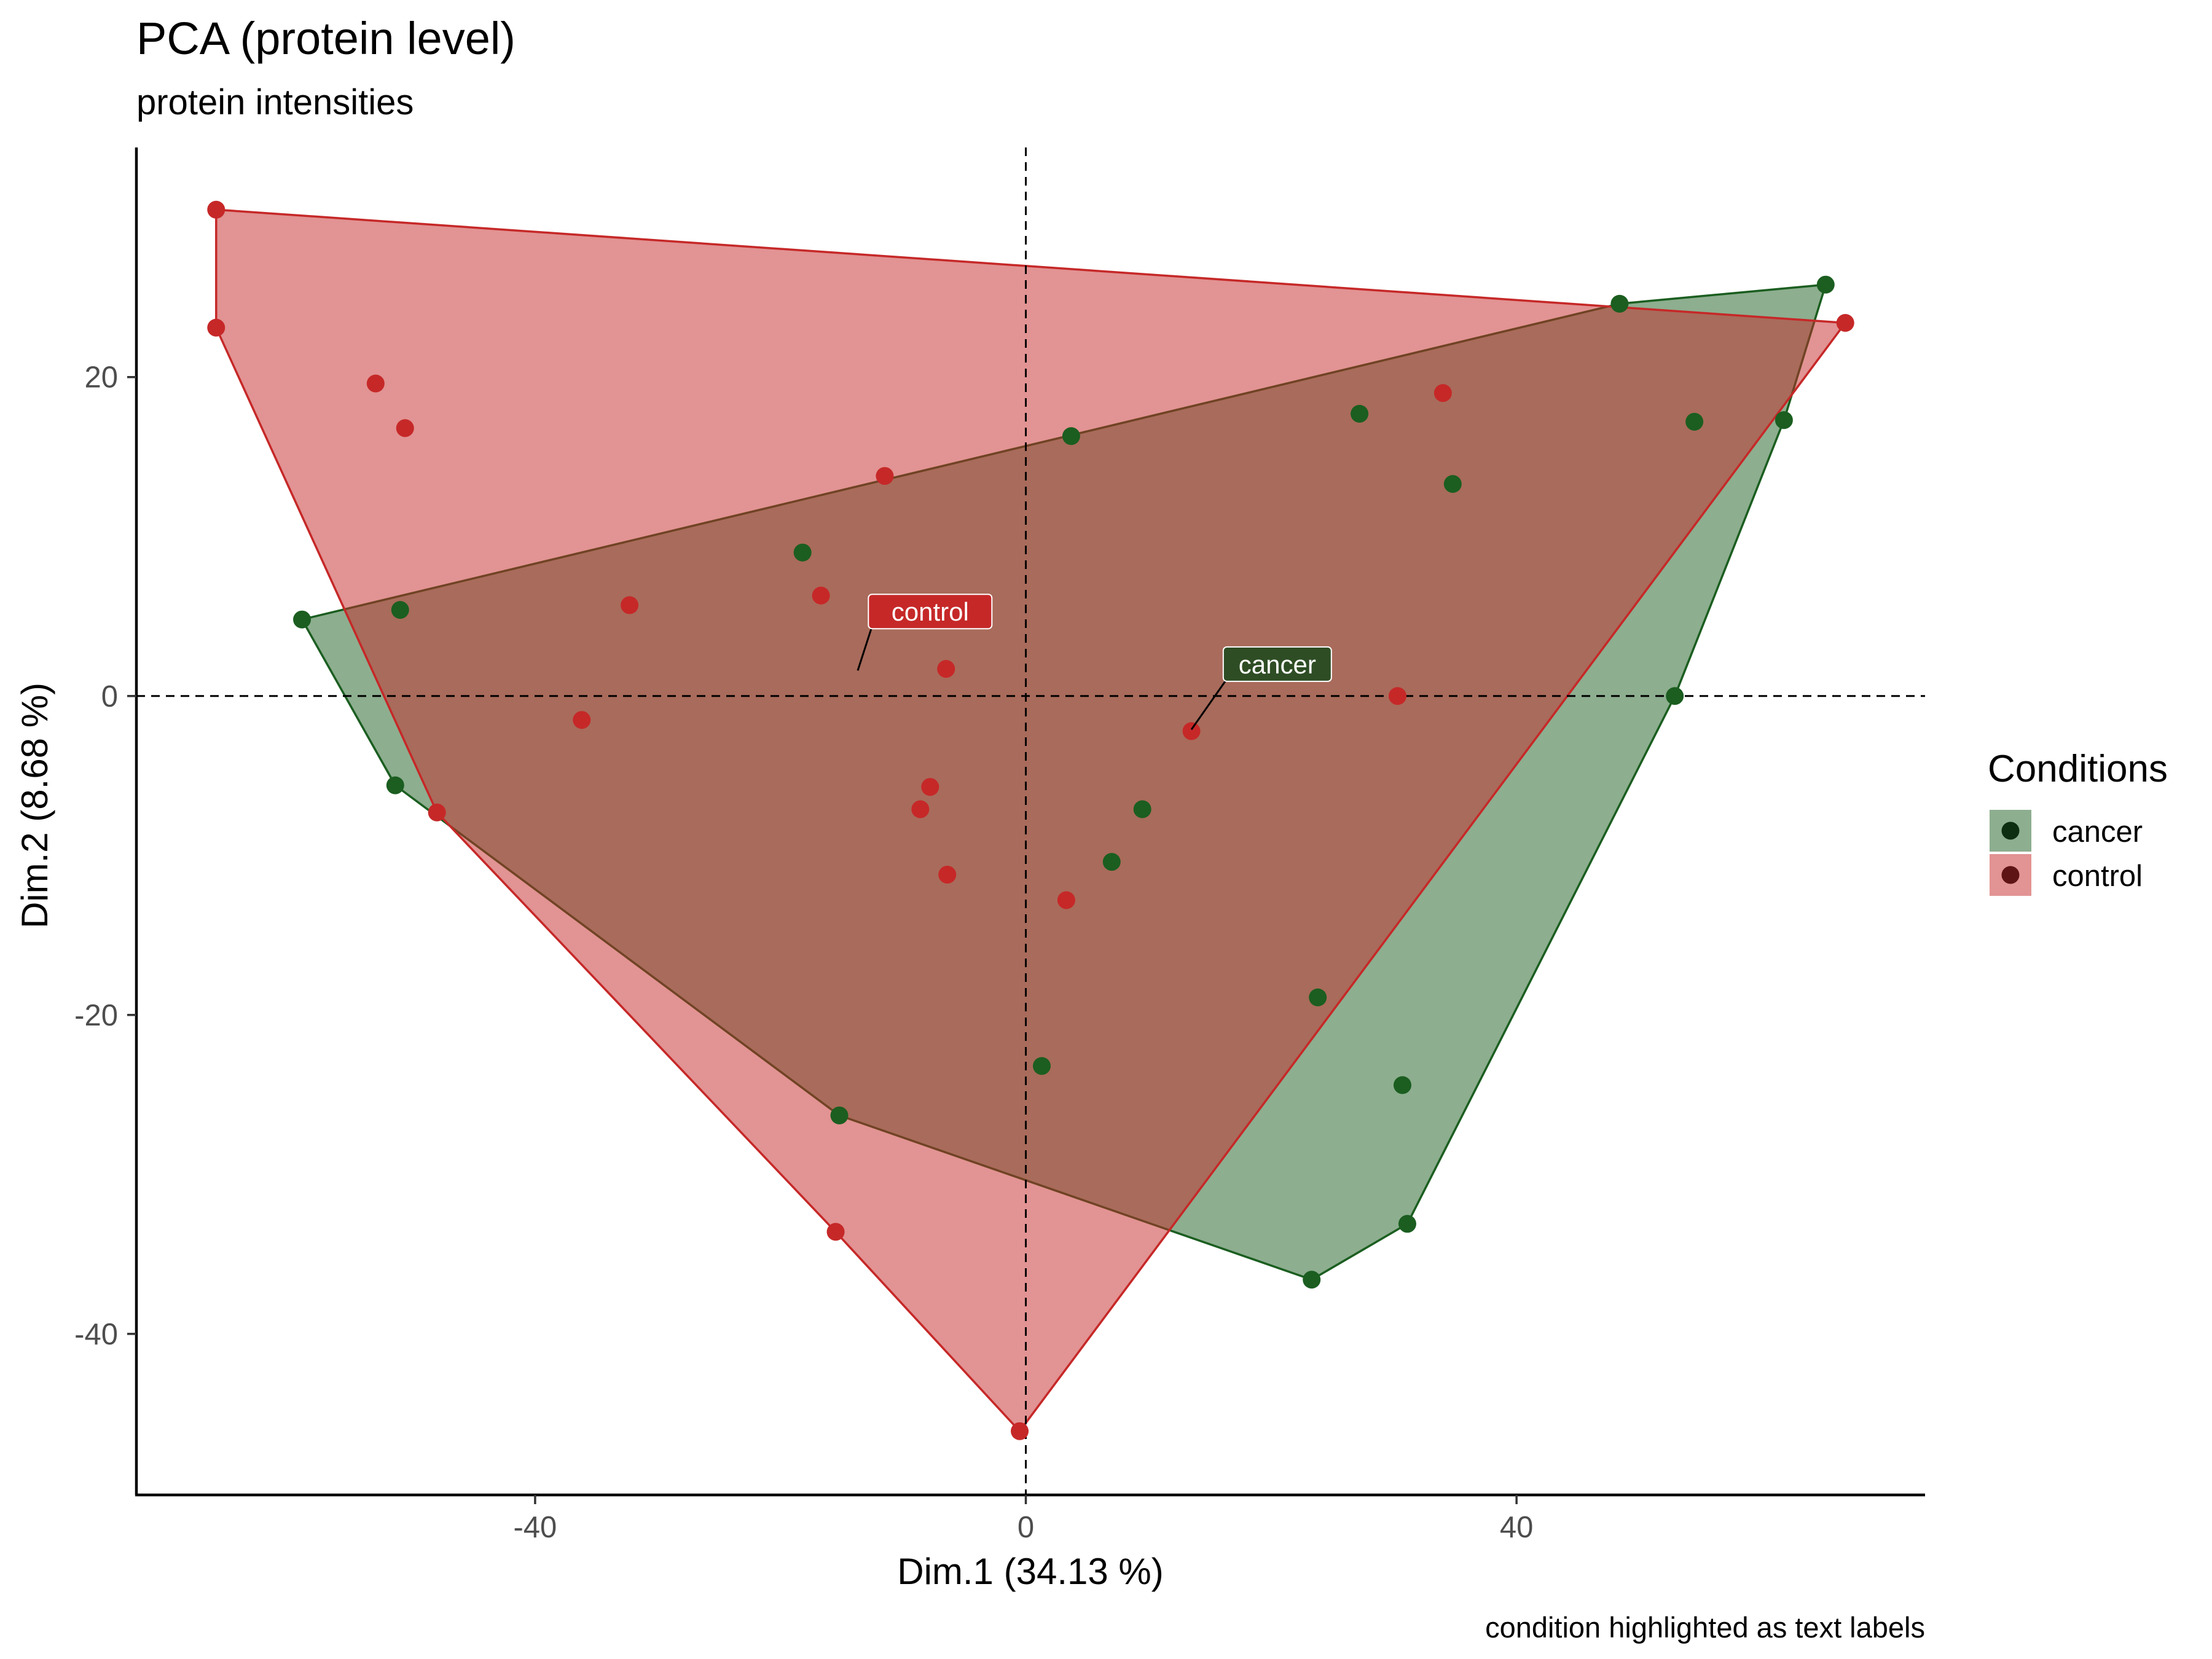 The width and height of the screenshot is (2212, 1659). I want to click on legend-title: Conditions, so click(2078, 769).